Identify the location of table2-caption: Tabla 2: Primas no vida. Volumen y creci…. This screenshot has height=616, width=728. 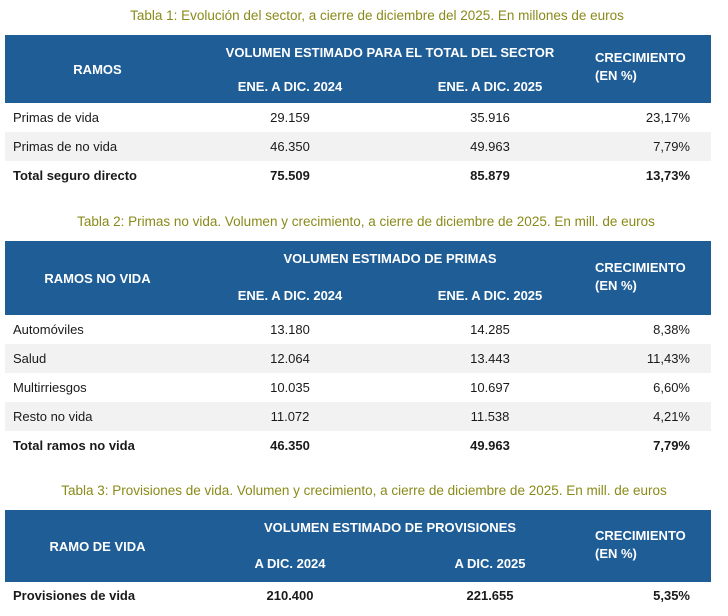
(366, 221).